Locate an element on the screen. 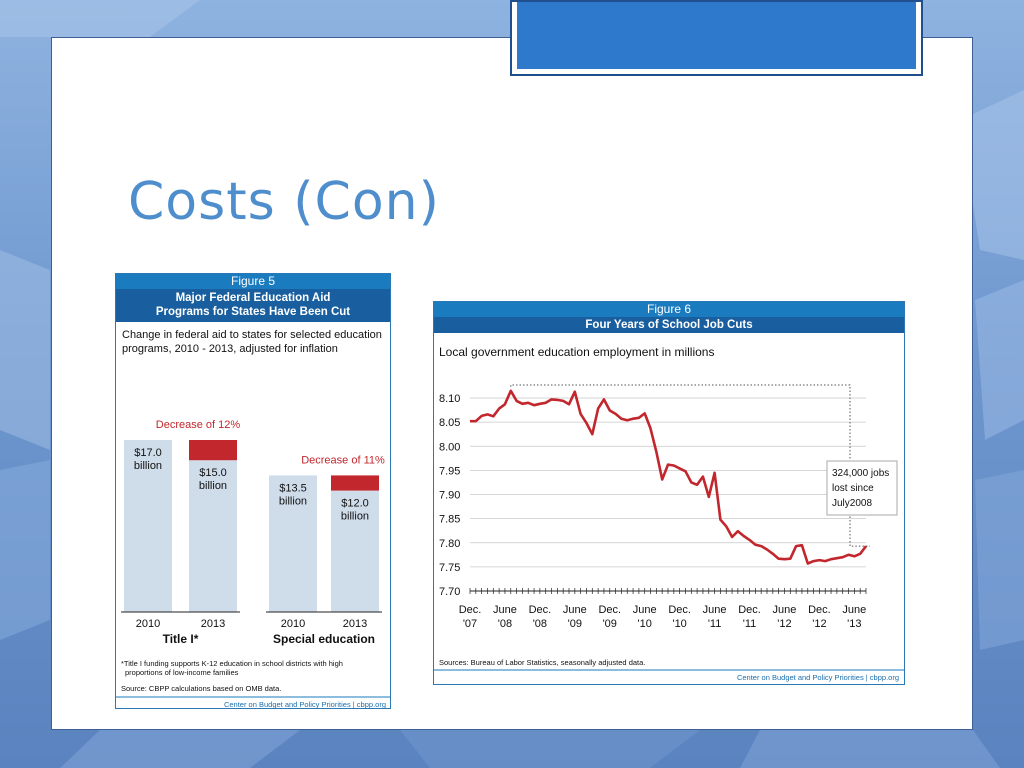  unit-label-1-1: billion is located at coordinates (355, 517).